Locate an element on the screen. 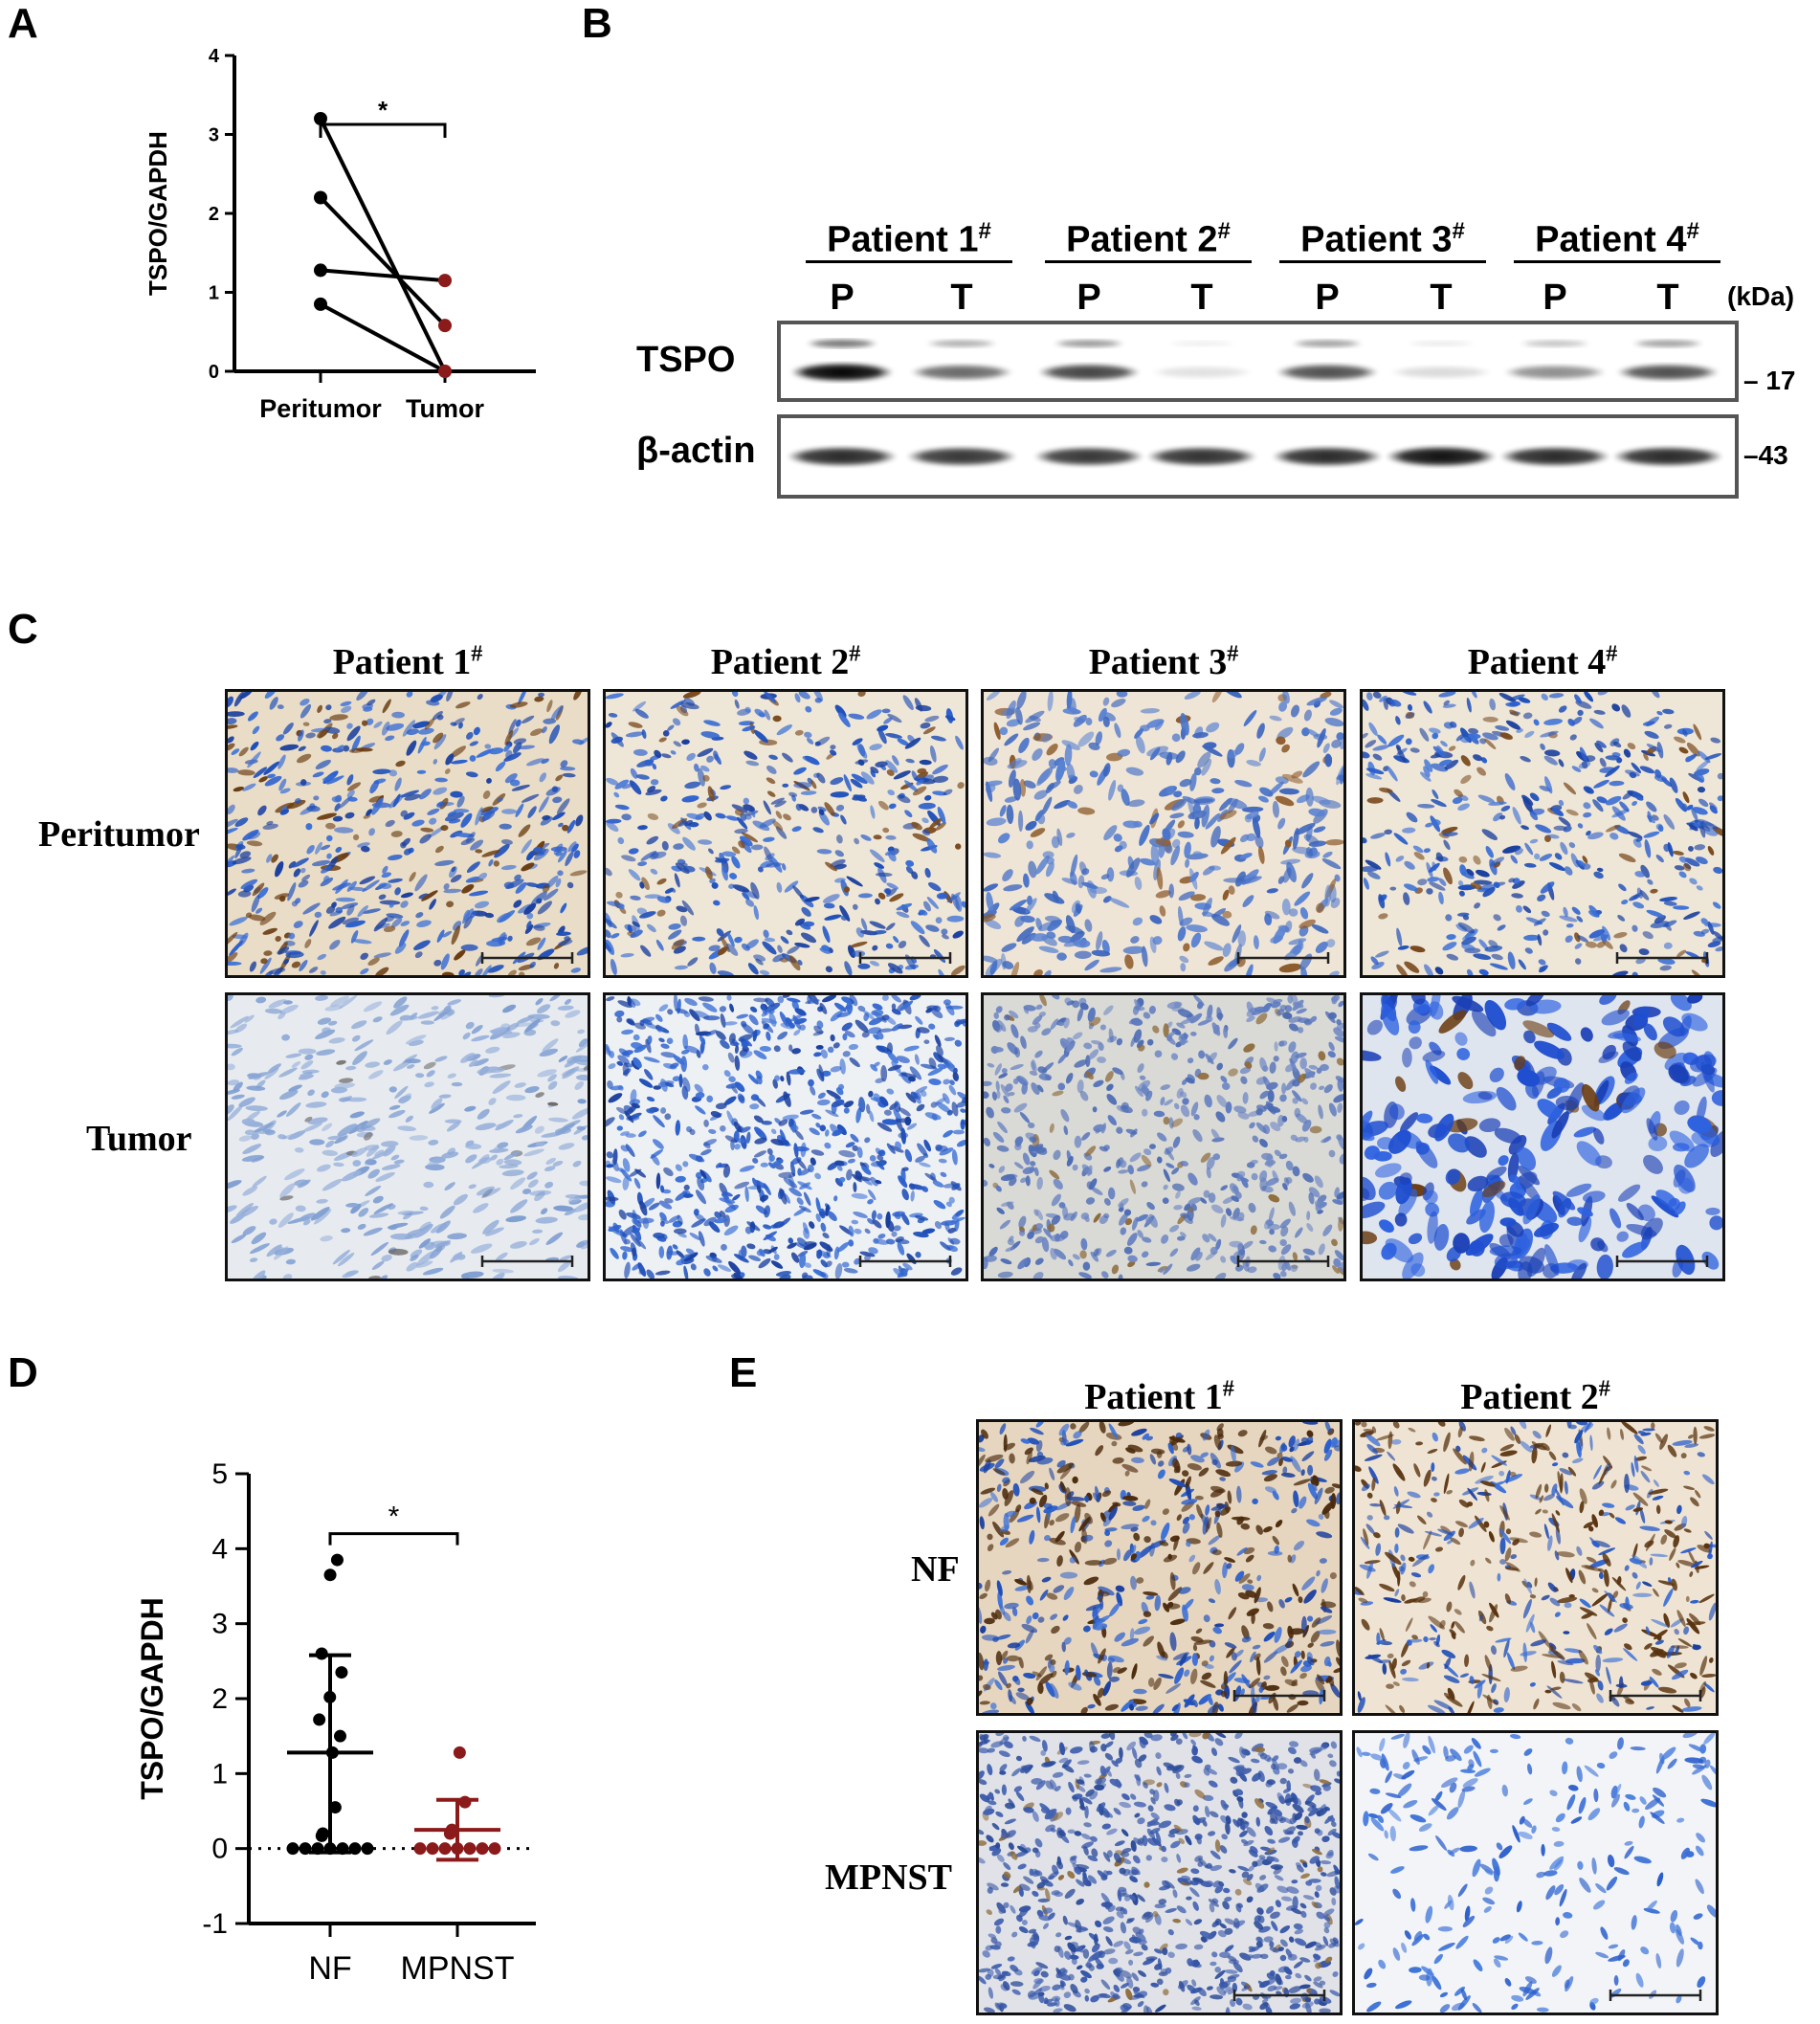 Image resolution: width=1820 pixels, height=2024 pixels. ihc-c-tumor-image is located at coordinates (1542, 1136).